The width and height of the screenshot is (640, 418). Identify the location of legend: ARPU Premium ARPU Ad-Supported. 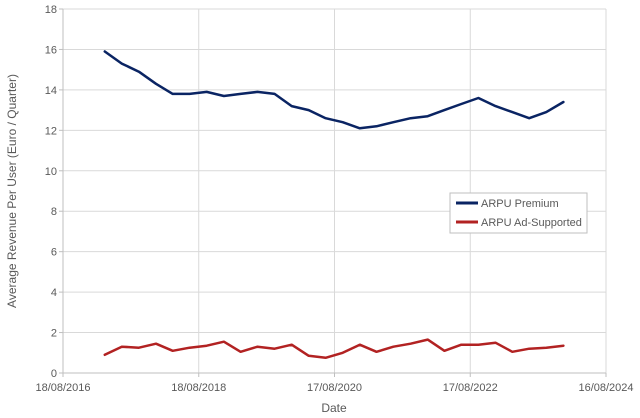
(518, 213).